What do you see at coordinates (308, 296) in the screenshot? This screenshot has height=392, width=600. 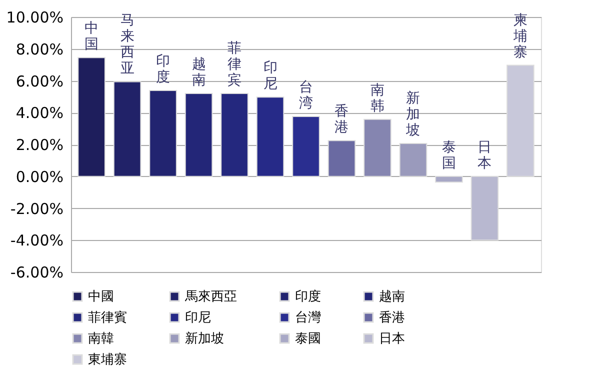 I see `legend-label: 印度` at bounding box center [308, 296].